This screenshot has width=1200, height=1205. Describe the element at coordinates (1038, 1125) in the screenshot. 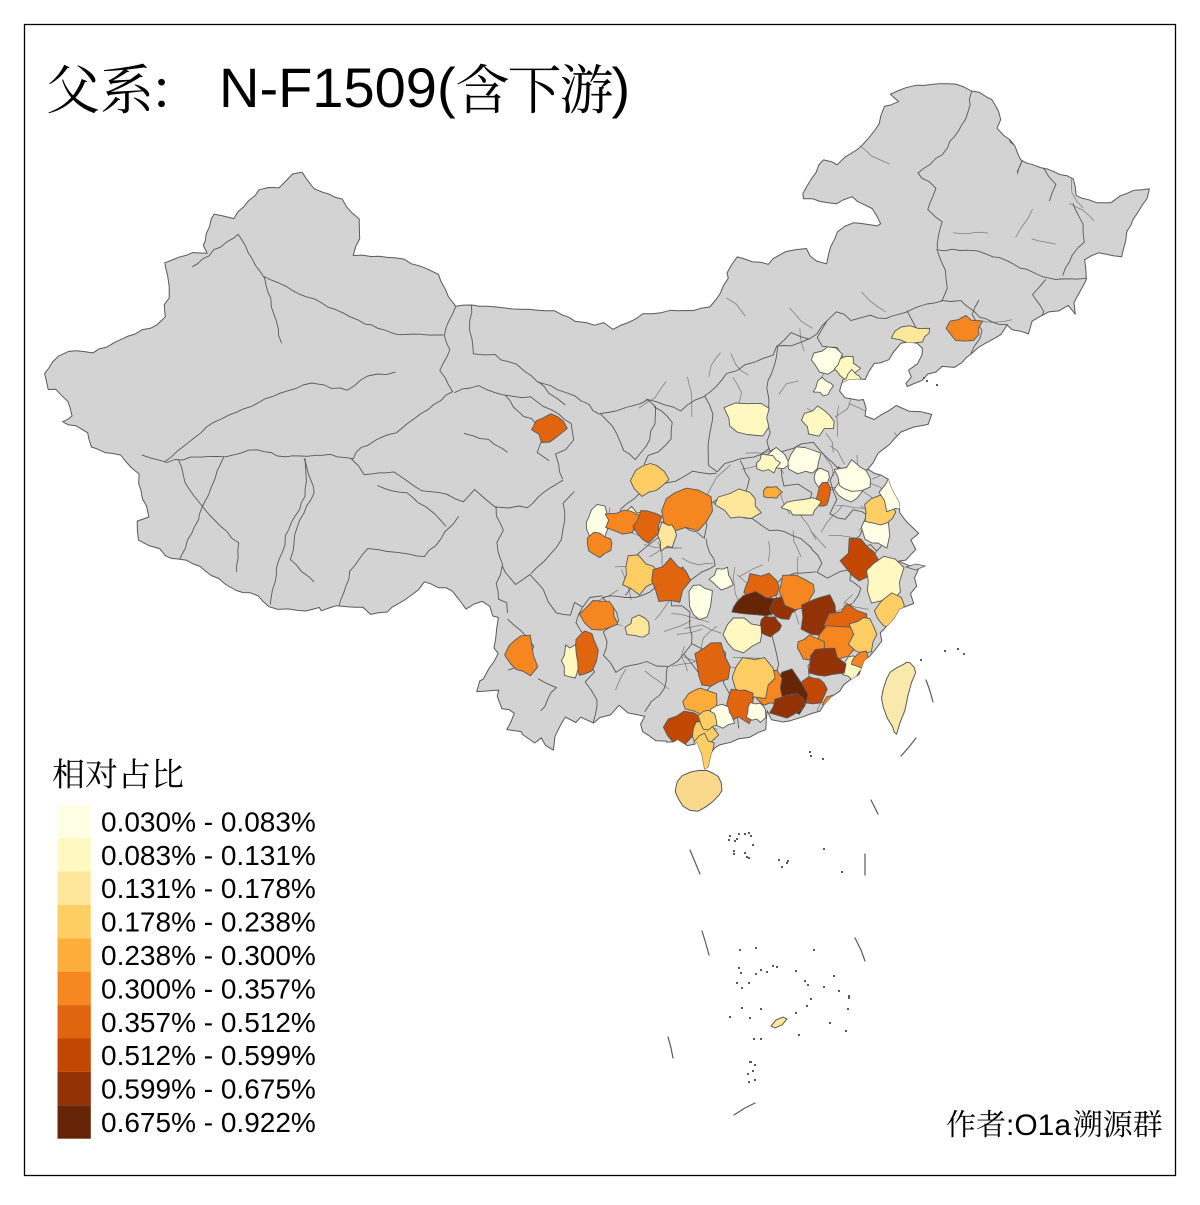

I see `svg-text: :O1a` at that location.